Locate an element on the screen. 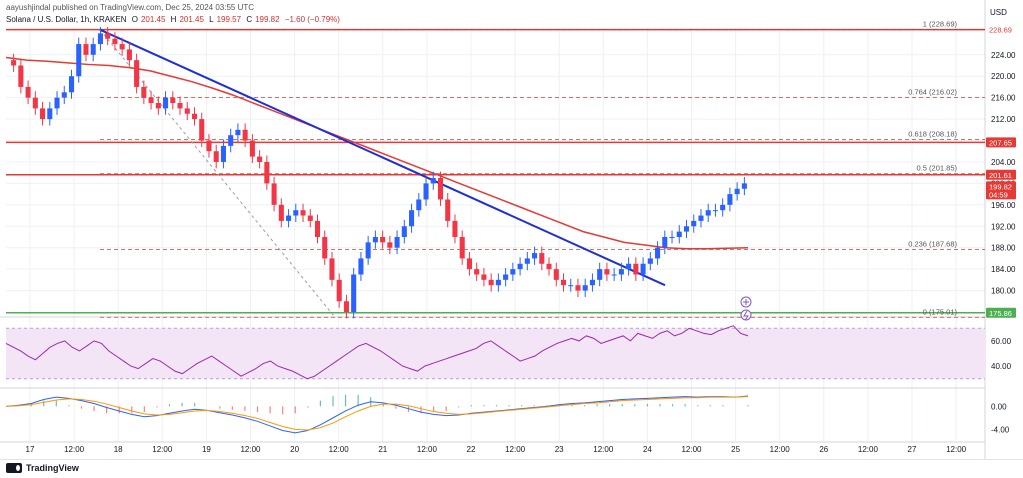 Image resolution: width=1023 pixels, height=478 pixels. high-label: H is located at coordinates (173, 19).